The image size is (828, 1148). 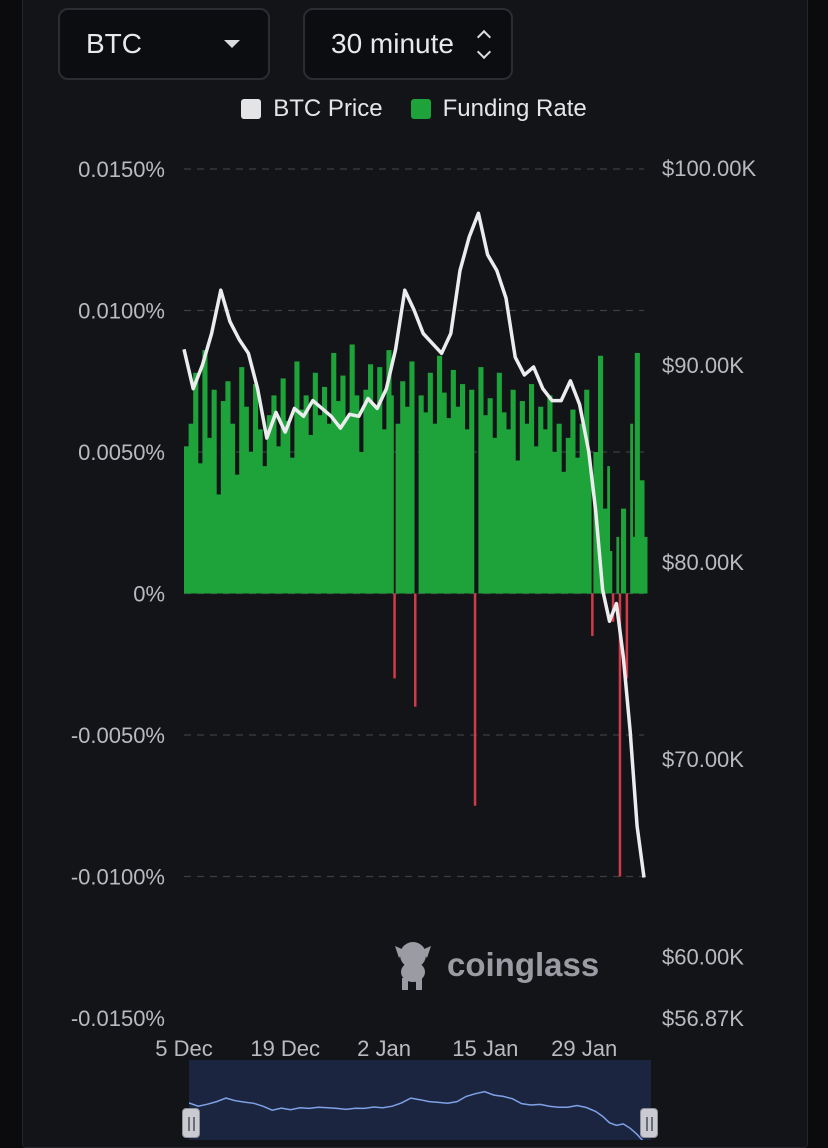 I want to click on legend-item-price: BTC Price, so click(x=312, y=109).